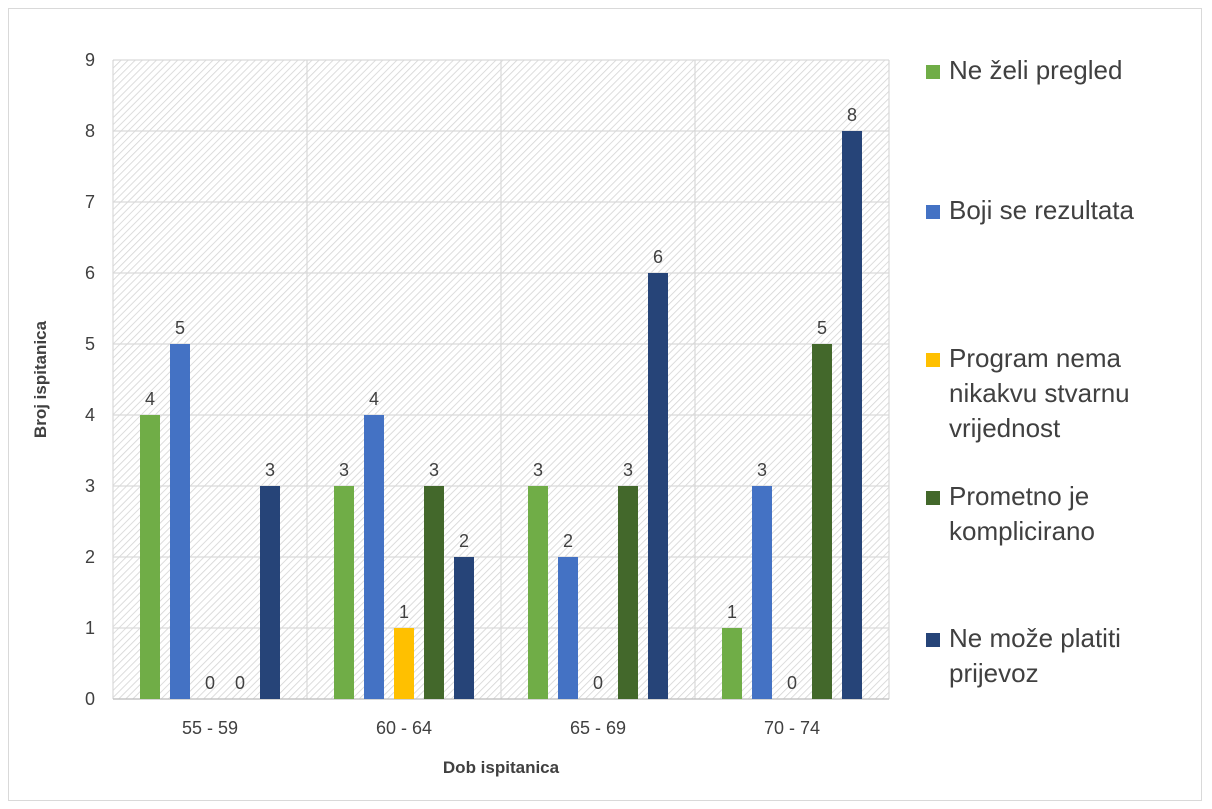  I want to click on x-axis-ticks: 55 - 59 60 - 64 65 - 69 70 - 74, so click(501, 728).